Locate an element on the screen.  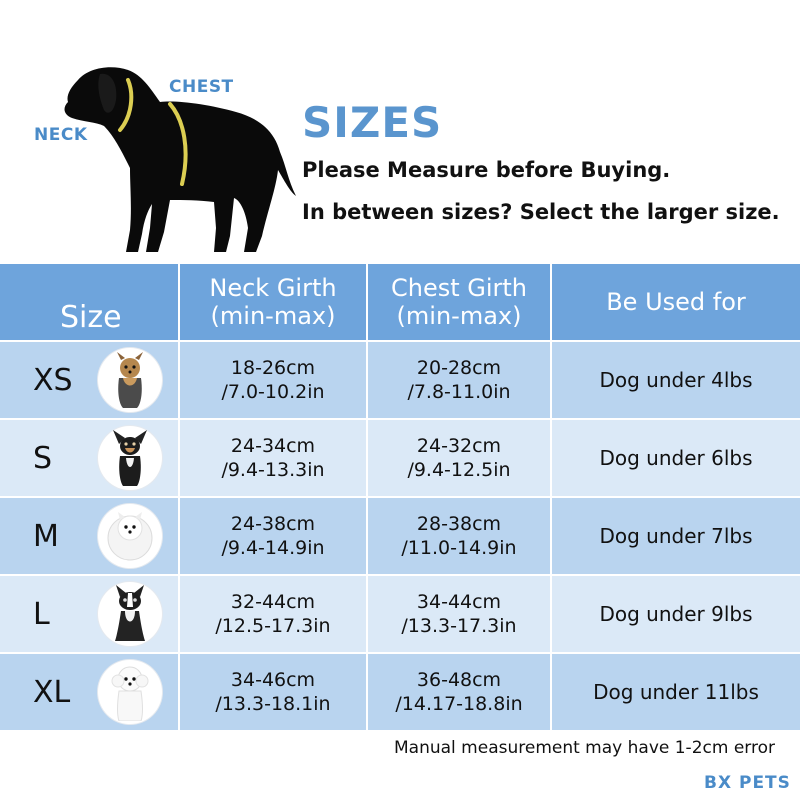
table-row: XL 34-46cm /13.3-18.1in 36-48c is located at coordinates (400, 691).